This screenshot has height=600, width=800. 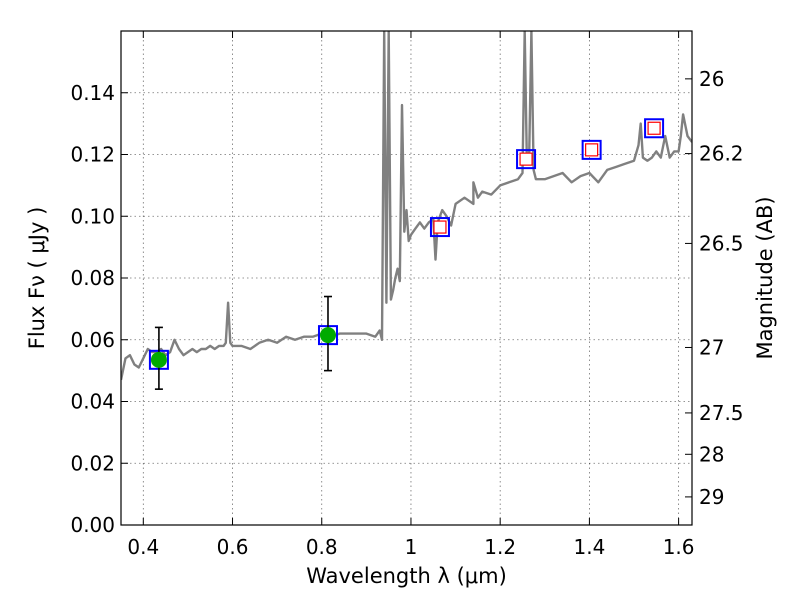 What do you see at coordinates (711, 497) in the screenshot?
I see `right-tick-label: 29` at bounding box center [711, 497].